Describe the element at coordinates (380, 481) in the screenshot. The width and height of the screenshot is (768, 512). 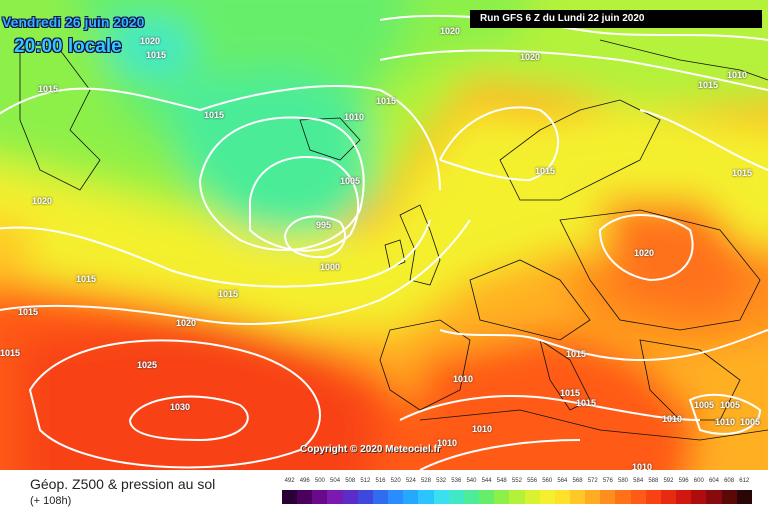
I see `legend-value: 516` at that location.